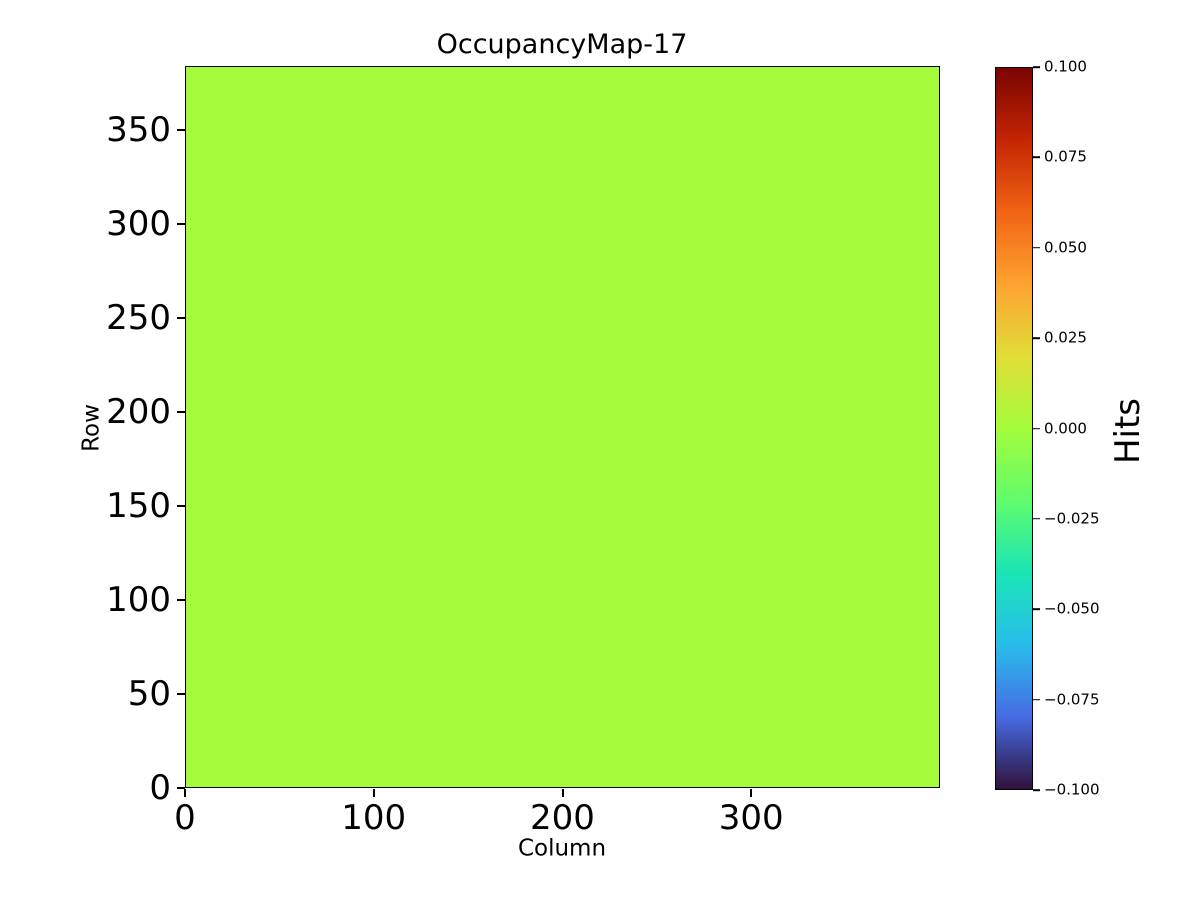 Image resolution: width=1200 pixels, height=900 pixels. Describe the element at coordinates (1065, 247) in the screenshot. I see `colorbar-tick-label: 0.050` at that location.